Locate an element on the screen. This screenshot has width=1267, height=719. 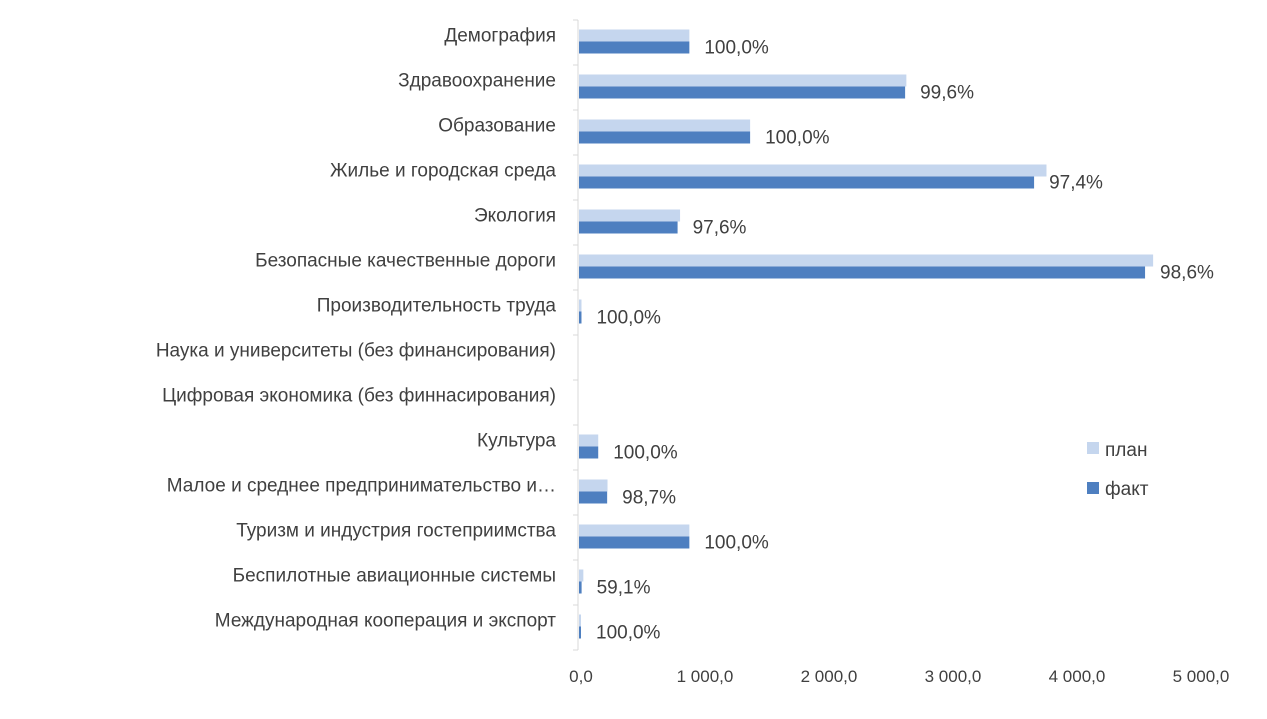
data-label: 97,4% is located at coordinates (1076, 183).